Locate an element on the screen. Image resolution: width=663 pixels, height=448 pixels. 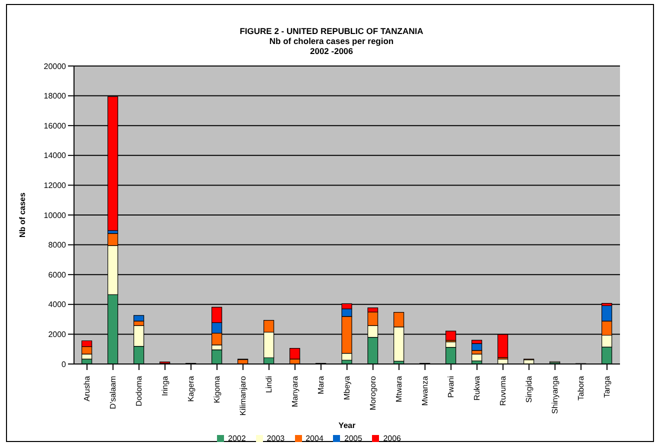
y-tick-label: 18000 is located at coordinates (55, 96).